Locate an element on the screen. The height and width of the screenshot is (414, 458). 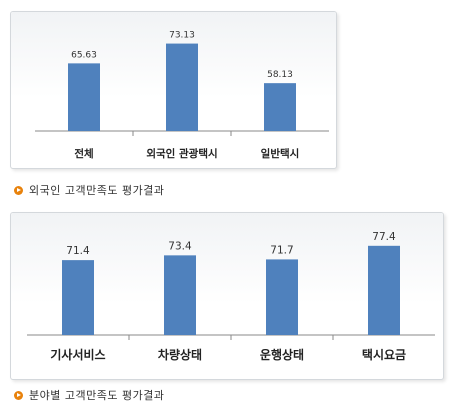
caption-text: 분야별 고객만족도 평가결과 is located at coordinates (97, 395).